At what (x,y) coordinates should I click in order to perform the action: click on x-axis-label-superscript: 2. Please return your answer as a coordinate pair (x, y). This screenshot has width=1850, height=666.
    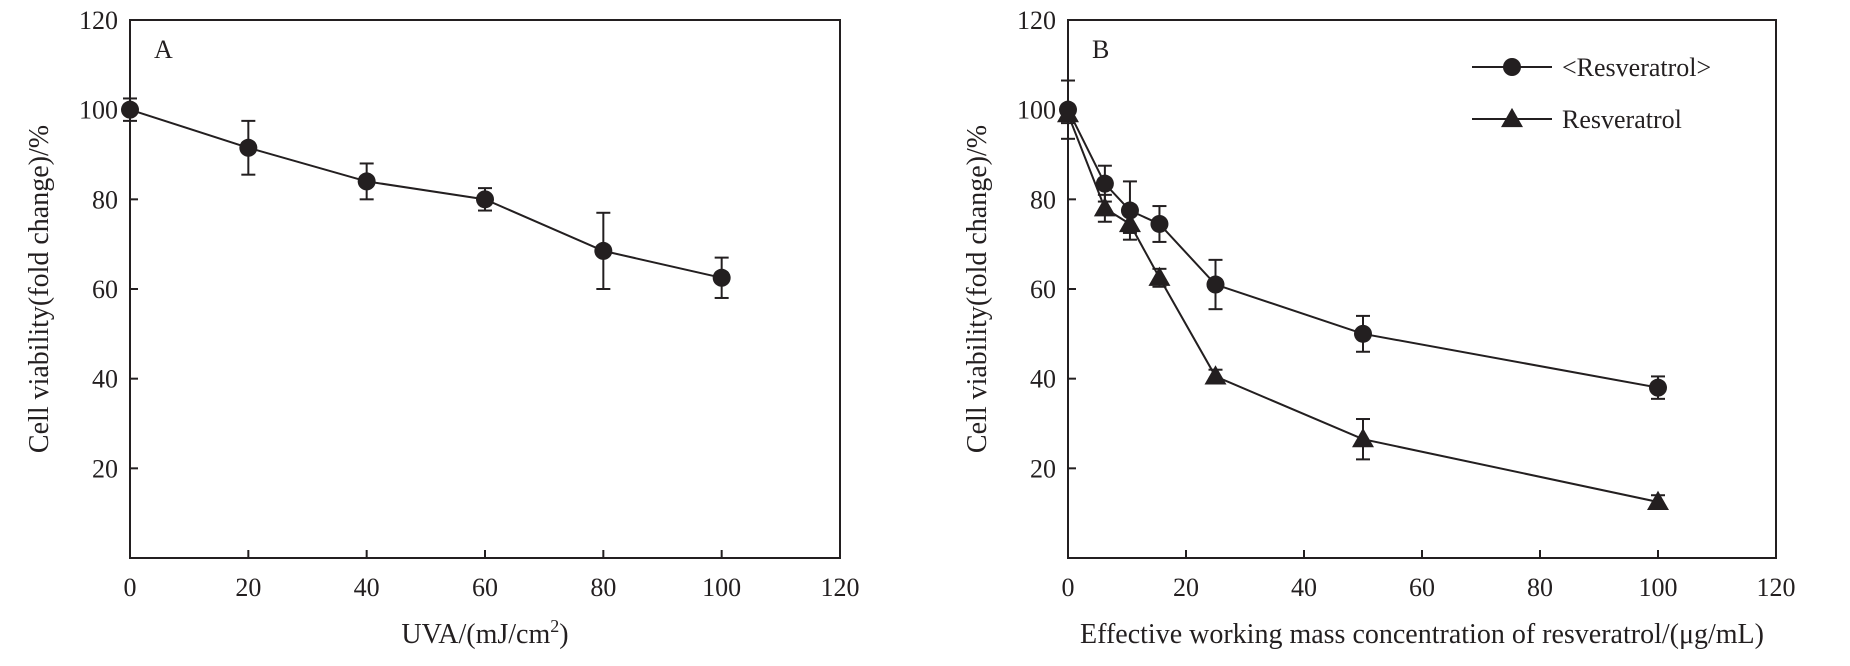
    Looking at the image, I should click on (554, 626).